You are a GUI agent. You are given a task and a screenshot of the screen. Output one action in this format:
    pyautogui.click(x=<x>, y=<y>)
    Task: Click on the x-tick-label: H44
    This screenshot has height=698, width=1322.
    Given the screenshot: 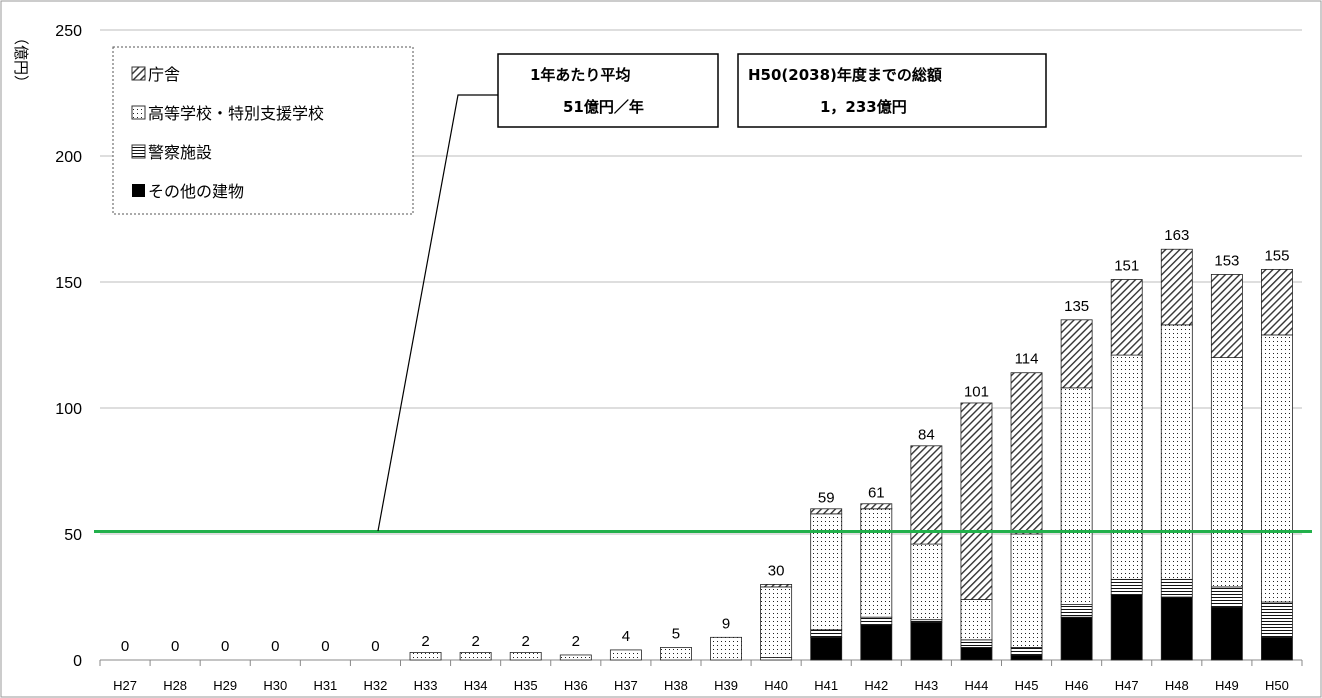 What is the action you would take?
    pyautogui.click(x=977, y=685)
    